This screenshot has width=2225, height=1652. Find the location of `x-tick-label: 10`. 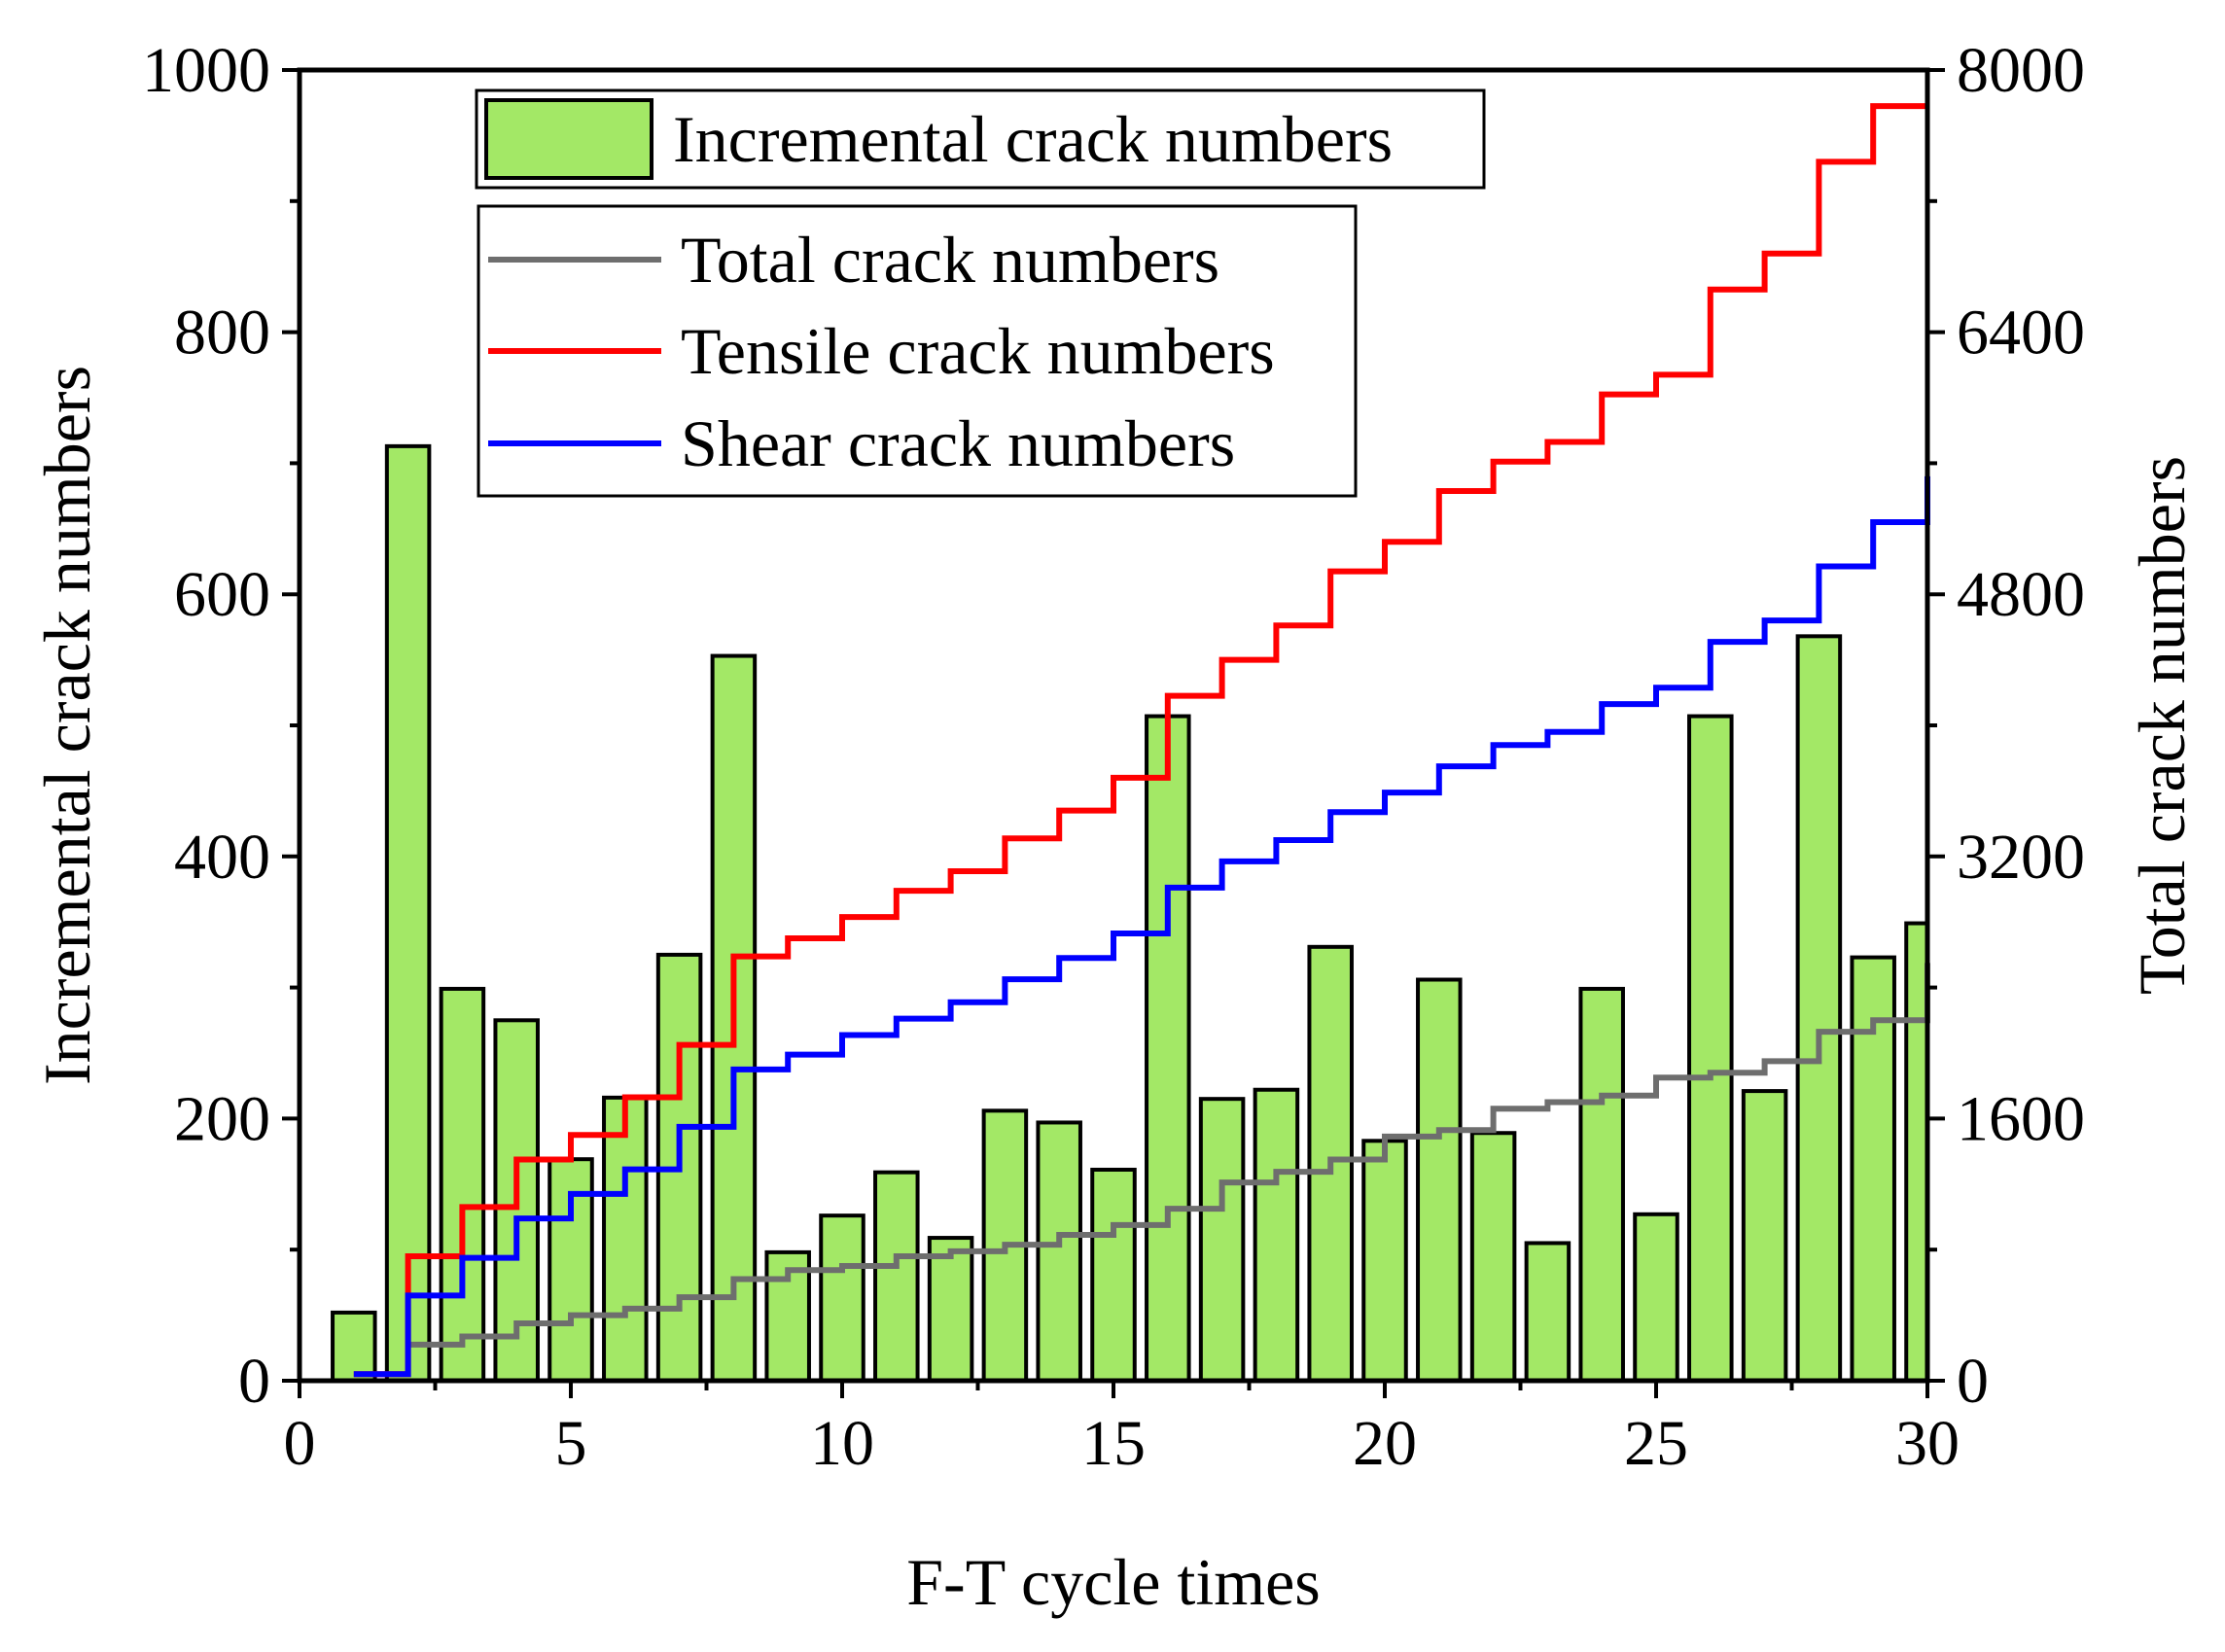

x-tick-label: 10 is located at coordinates (842, 1443).